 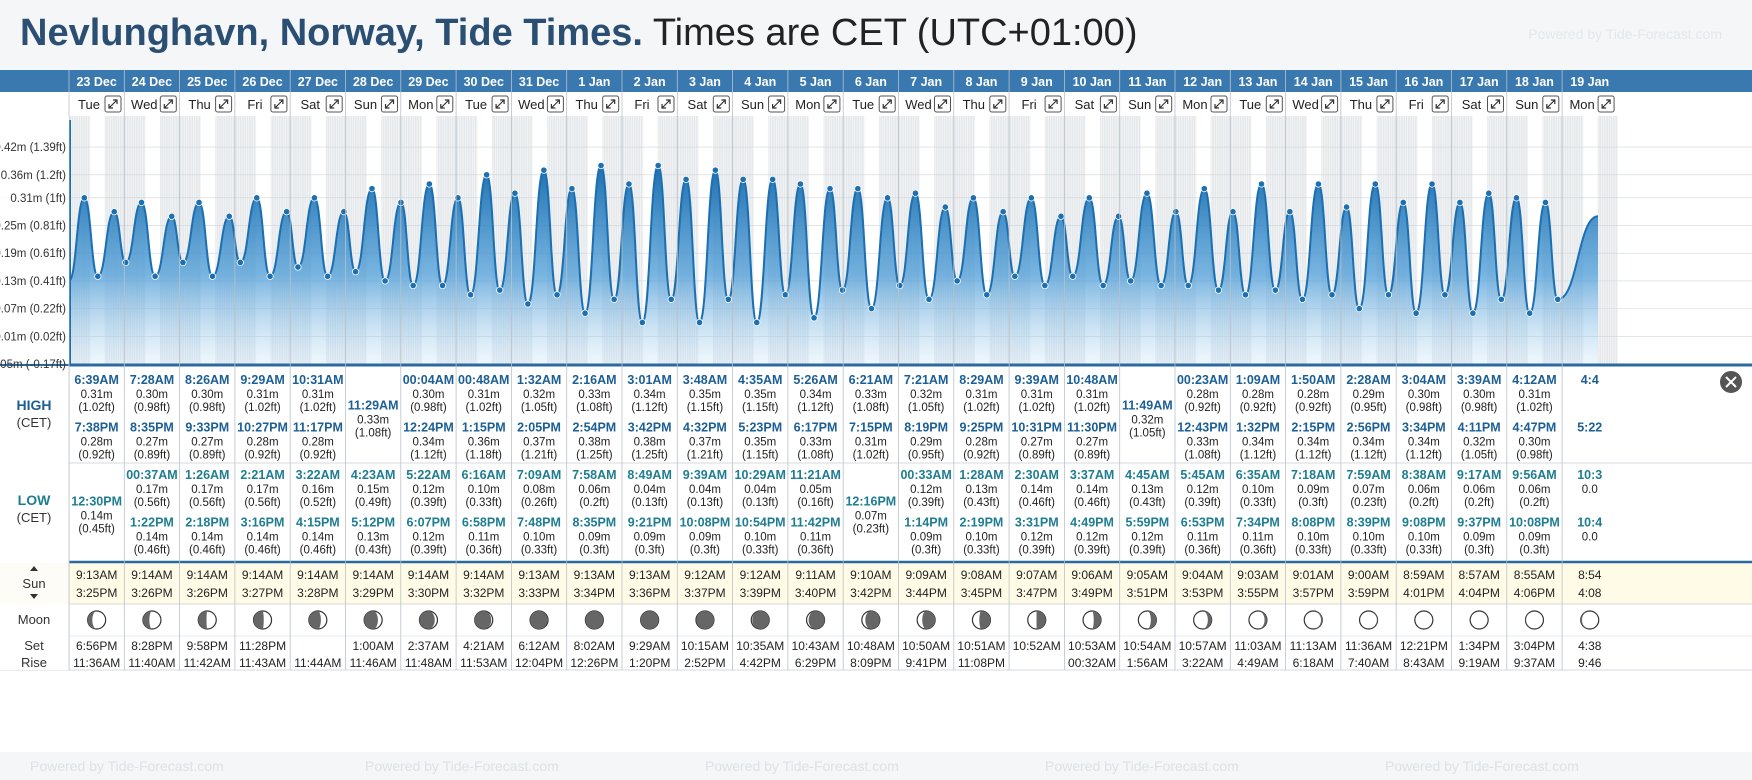 What do you see at coordinates (1147, 503) in the screenshot?
I see `low-tide-height-ft: (0.43ft)` at bounding box center [1147, 503].